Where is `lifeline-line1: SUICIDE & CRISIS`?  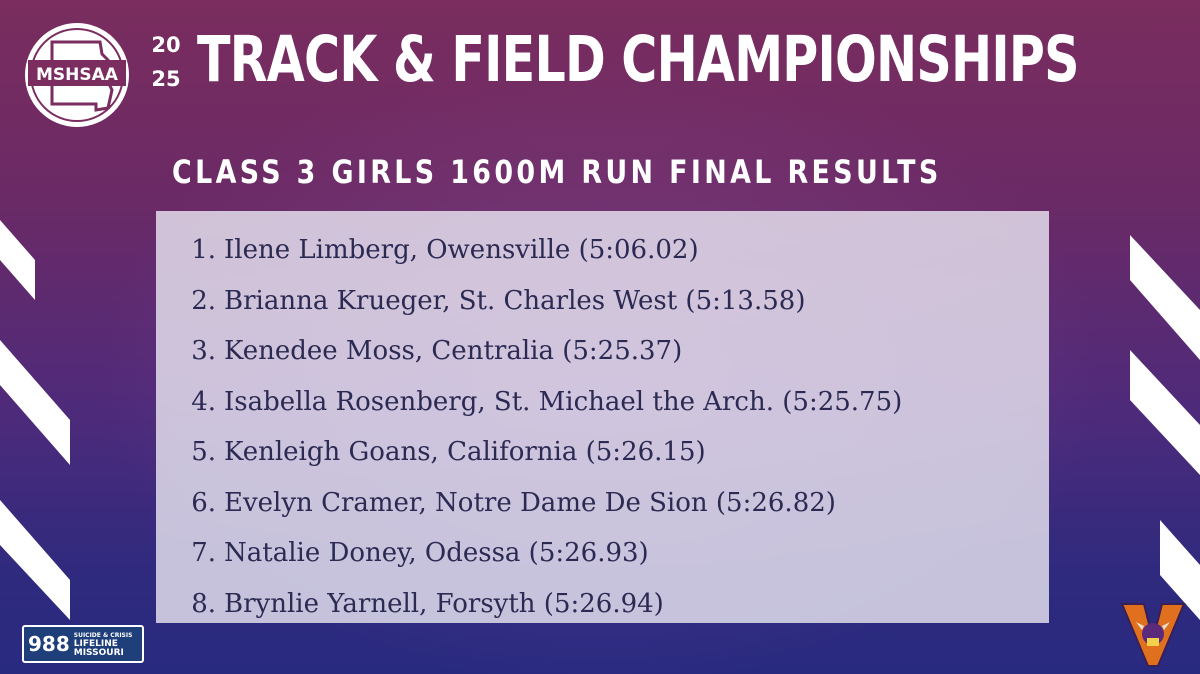
lifeline-line1: SUICIDE & CRISIS is located at coordinates (103, 635).